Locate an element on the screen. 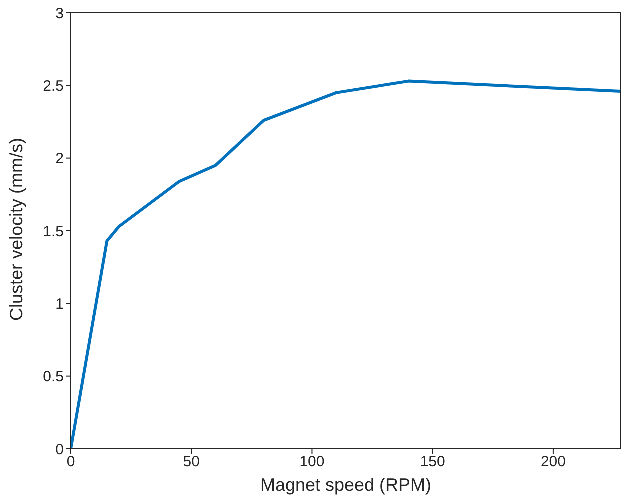 The height and width of the screenshot is (503, 628). y-tick-label: 2 is located at coordinates (60, 159).